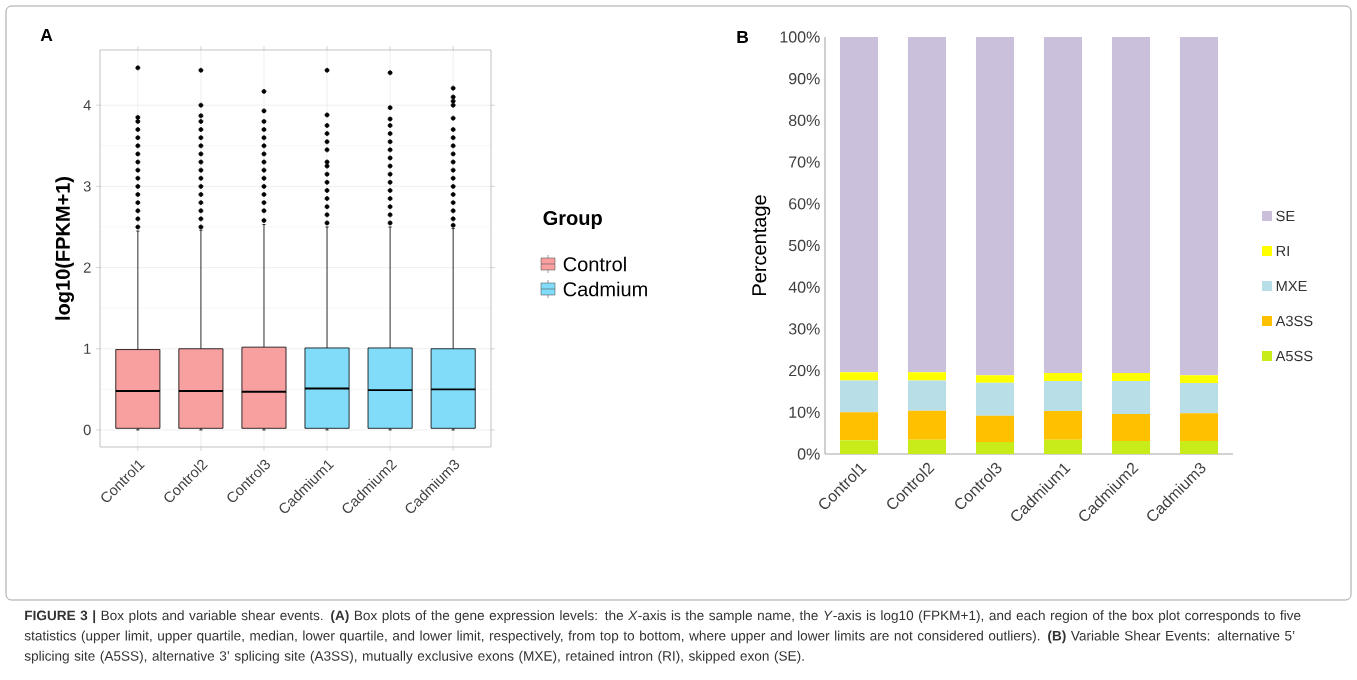 Image resolution: width=1357 pixels, height=680 pixels. I want to click on text: FIGURE 3 | Box plots and variable shear events. (A) Box plots of the gene expression levels: the X-axis is the sample name, the Y-axis is log10 (FPKM+1), and each region of the box plot corresponds to five statistics (upper limit, upper quartile, median, lower quartile, and lower limit, respectively, from top to bottom, where upper and lower limits are not considered outliers). (B) Variable Shear Events: alternative 5’ splicing site (A5SS), alternative 3’ splicing site (A3SS), mutually exclusive exons (MXE), retained intron (RI), skipped exon (SE)., so click(662, 637).